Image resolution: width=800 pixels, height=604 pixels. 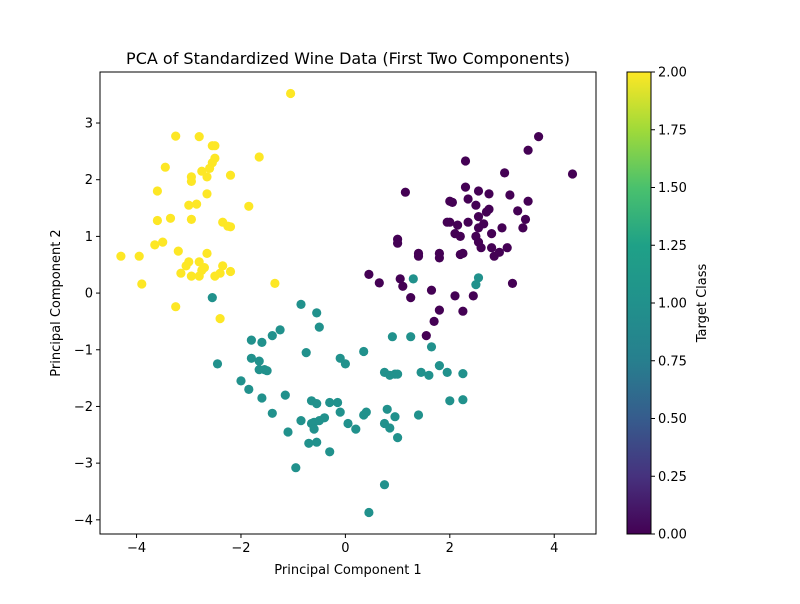 What do you see at coordinates (672, 188) in the screenshot?
I see `colorbar-tick-label: 1.50` at bounding box center [672, 188].